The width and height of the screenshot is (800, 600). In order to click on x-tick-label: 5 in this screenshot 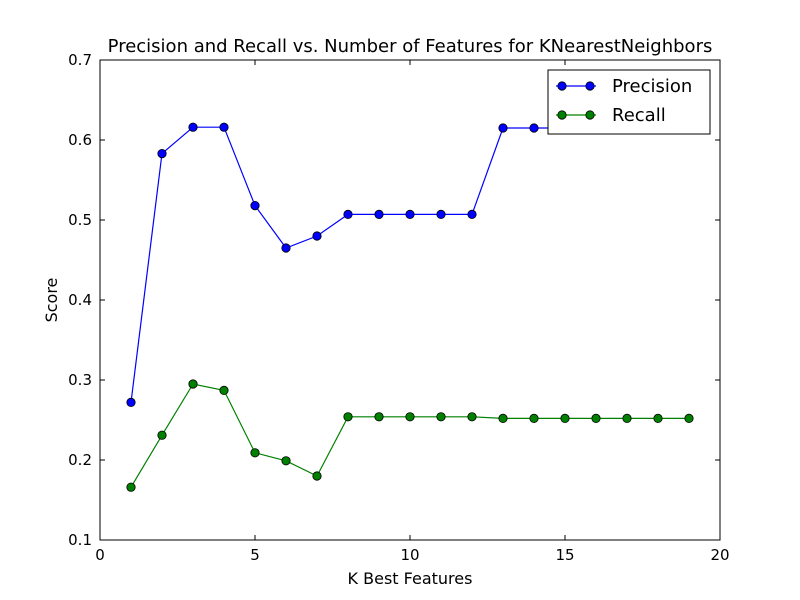, I will do `click(255, 555)`.